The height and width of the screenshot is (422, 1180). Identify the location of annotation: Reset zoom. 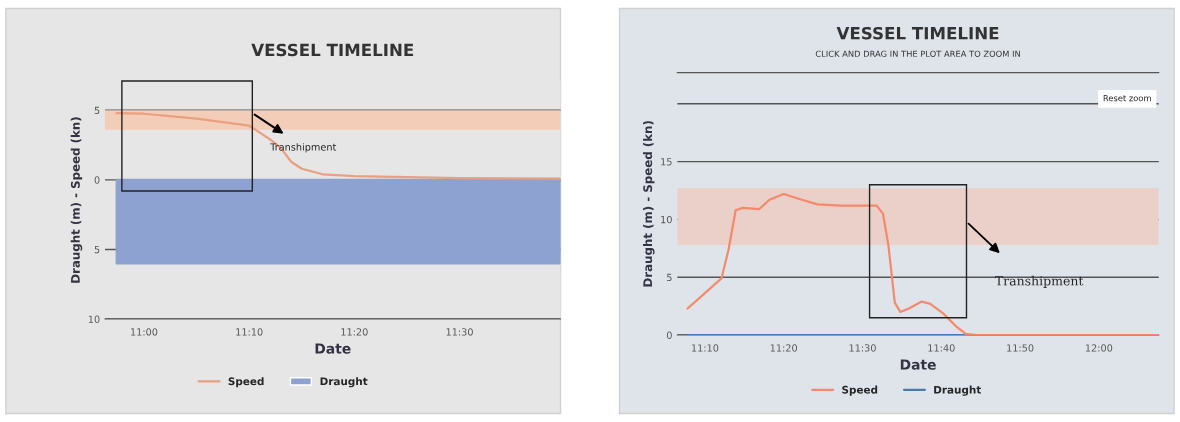
(1127, 98).